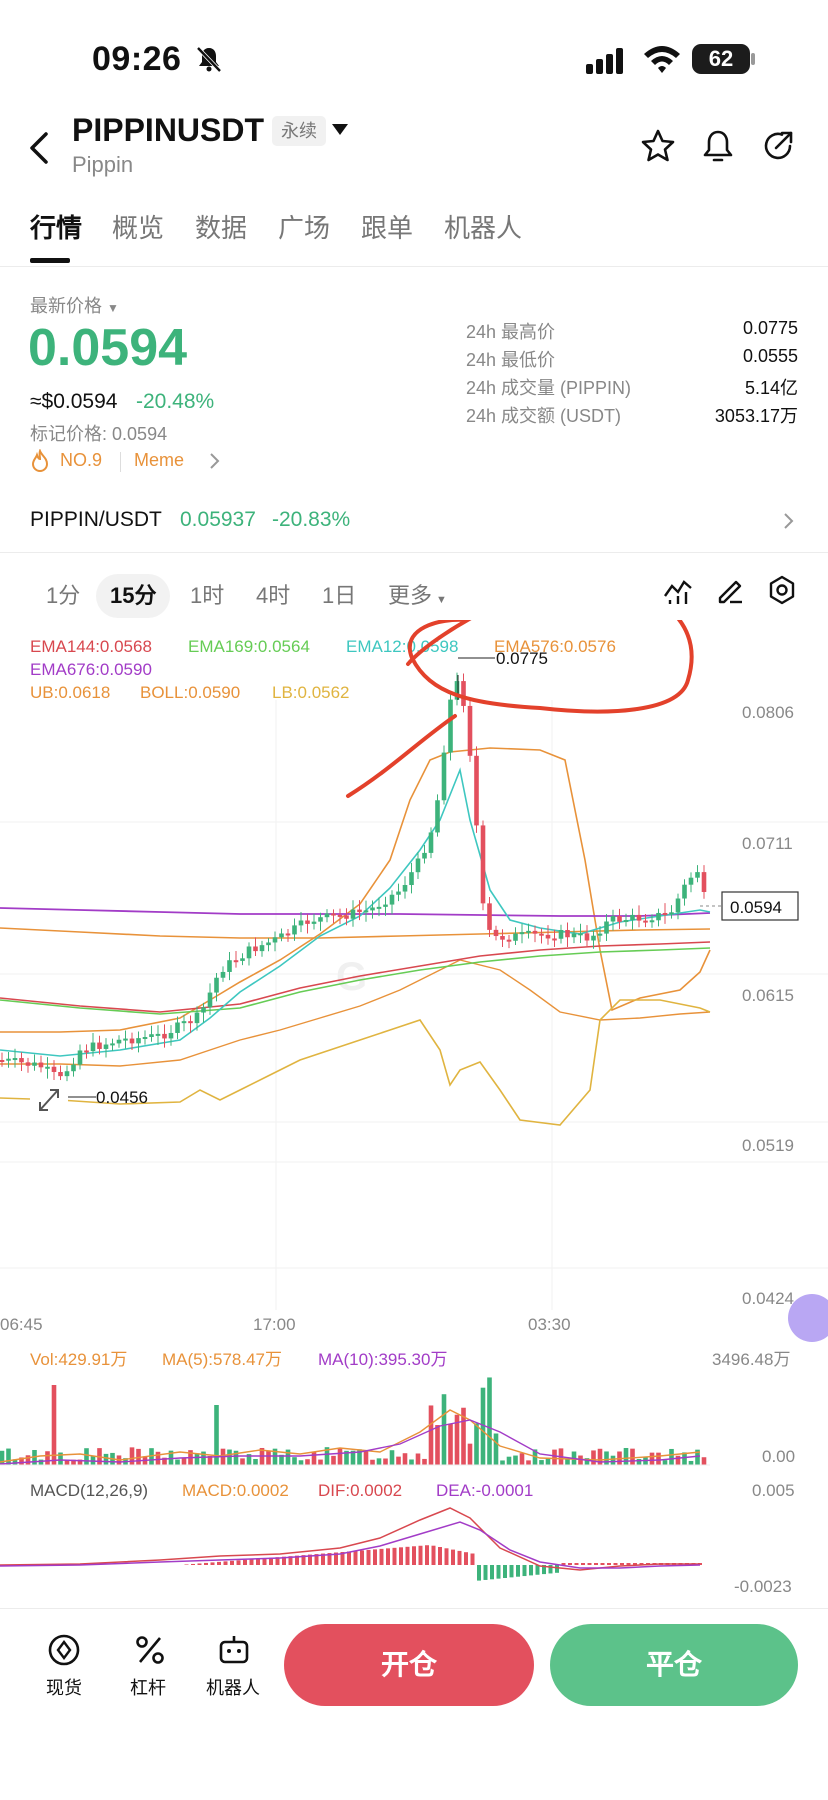  I want to click on vol-axis-bottom: 0.00, so click(778, 1456).